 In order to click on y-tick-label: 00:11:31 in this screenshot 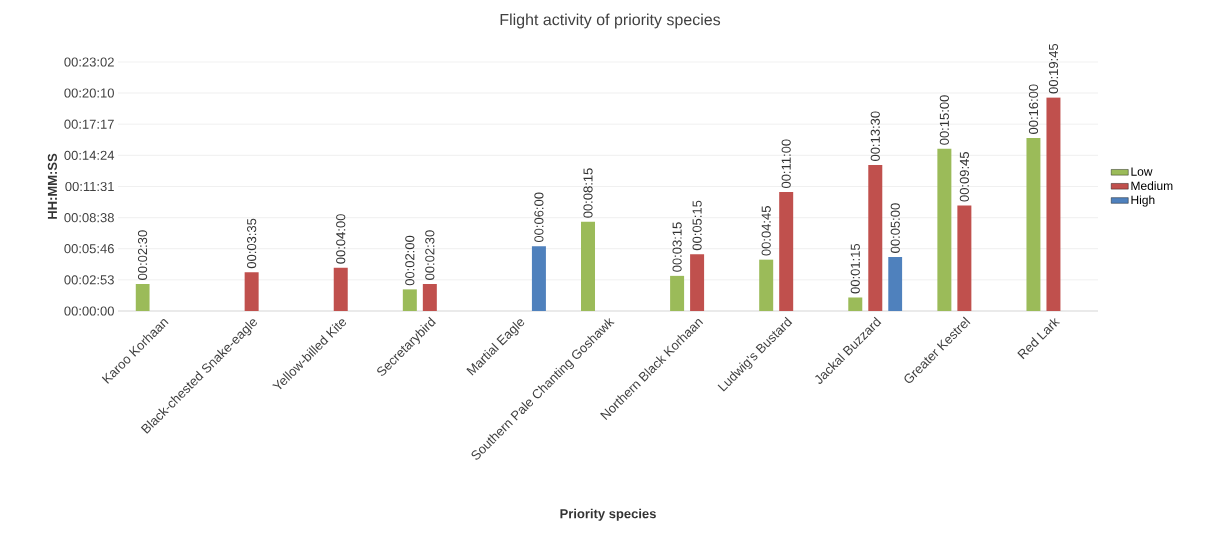, I will do `click(89, 186)`.